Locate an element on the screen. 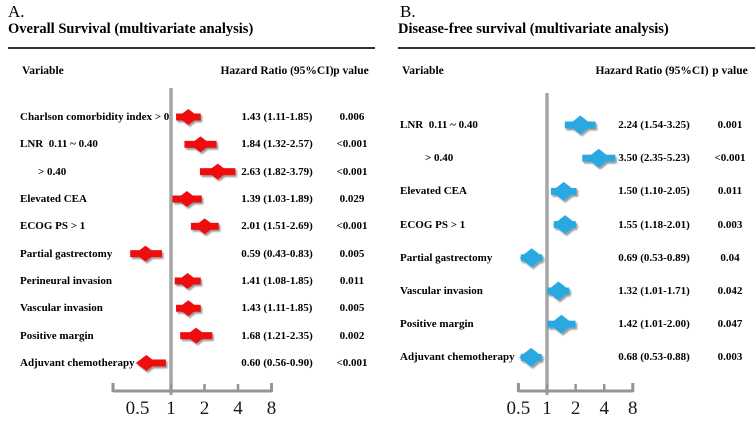 The height and width of the screenshot is (428, 755). p-value-text: 0.047 is located at coordinates (730, 324).